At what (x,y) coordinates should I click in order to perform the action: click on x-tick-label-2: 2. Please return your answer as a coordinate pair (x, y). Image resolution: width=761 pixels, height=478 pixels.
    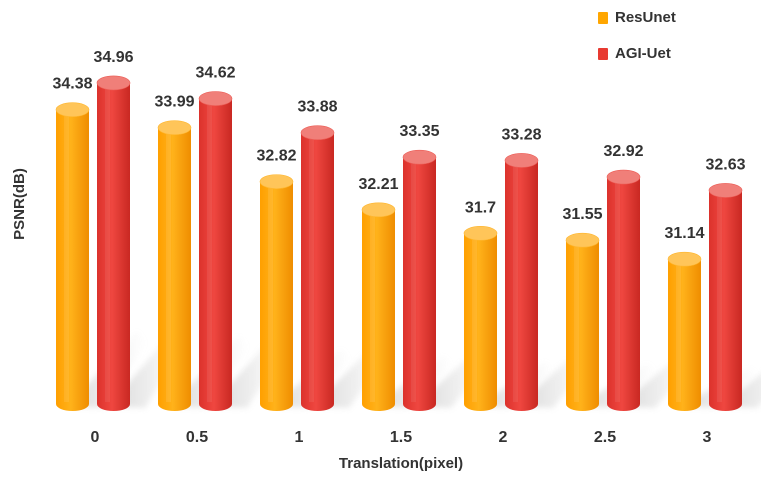
    Looking at the image, I should click on (503, 437).